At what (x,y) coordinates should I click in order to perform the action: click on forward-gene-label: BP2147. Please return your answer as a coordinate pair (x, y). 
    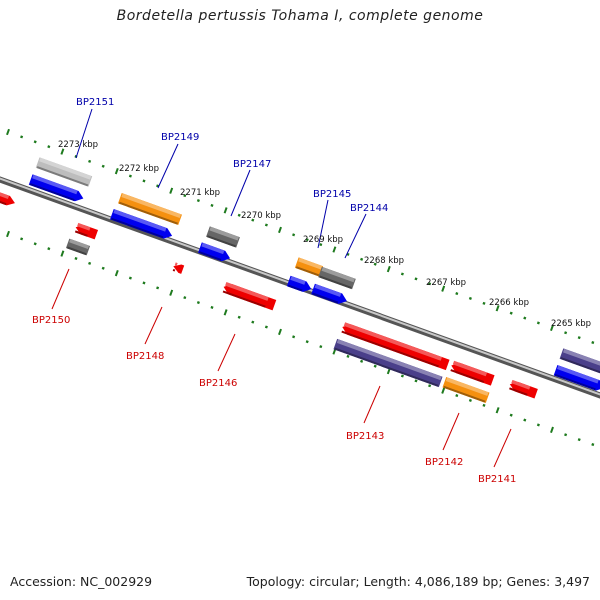
    Looking at the image, I should click on (252, 164).